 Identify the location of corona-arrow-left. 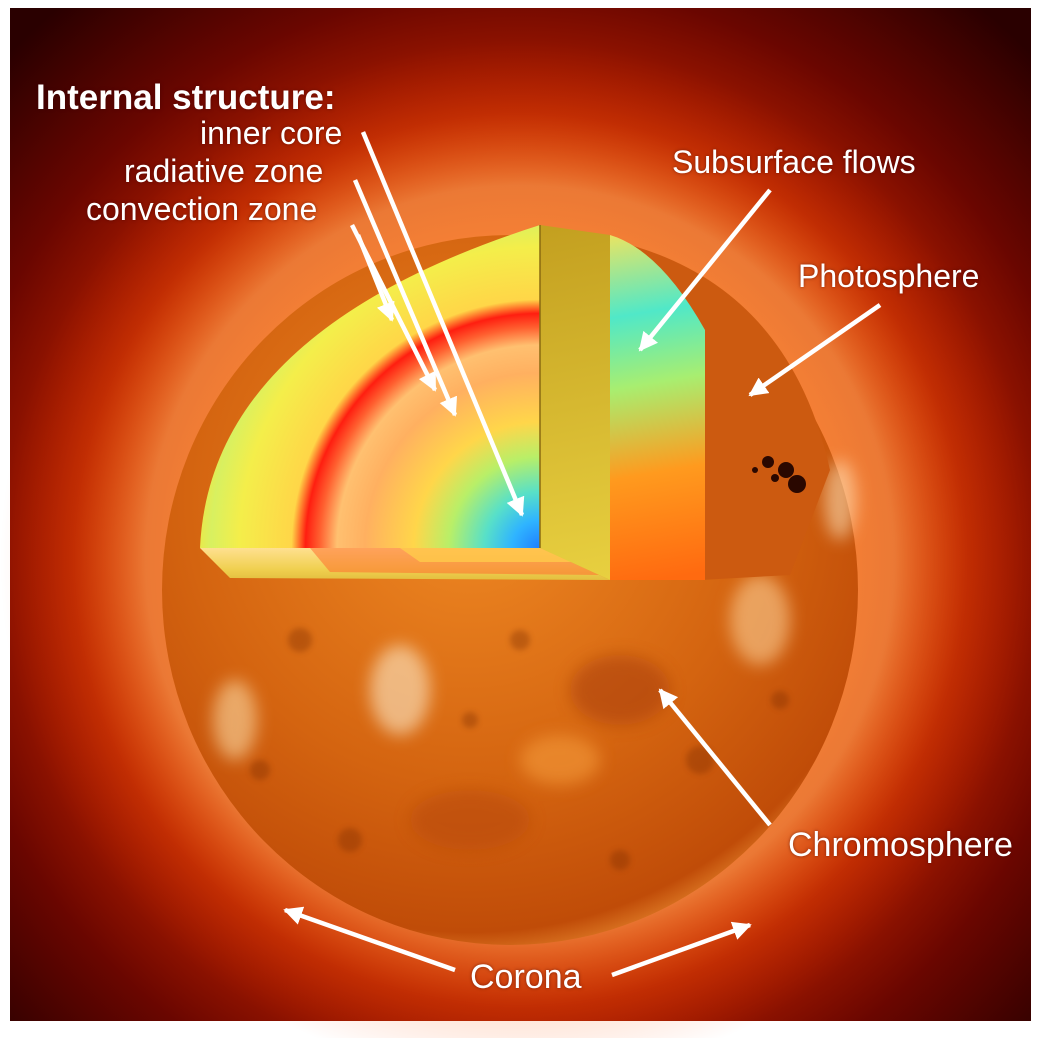
(369, 939).